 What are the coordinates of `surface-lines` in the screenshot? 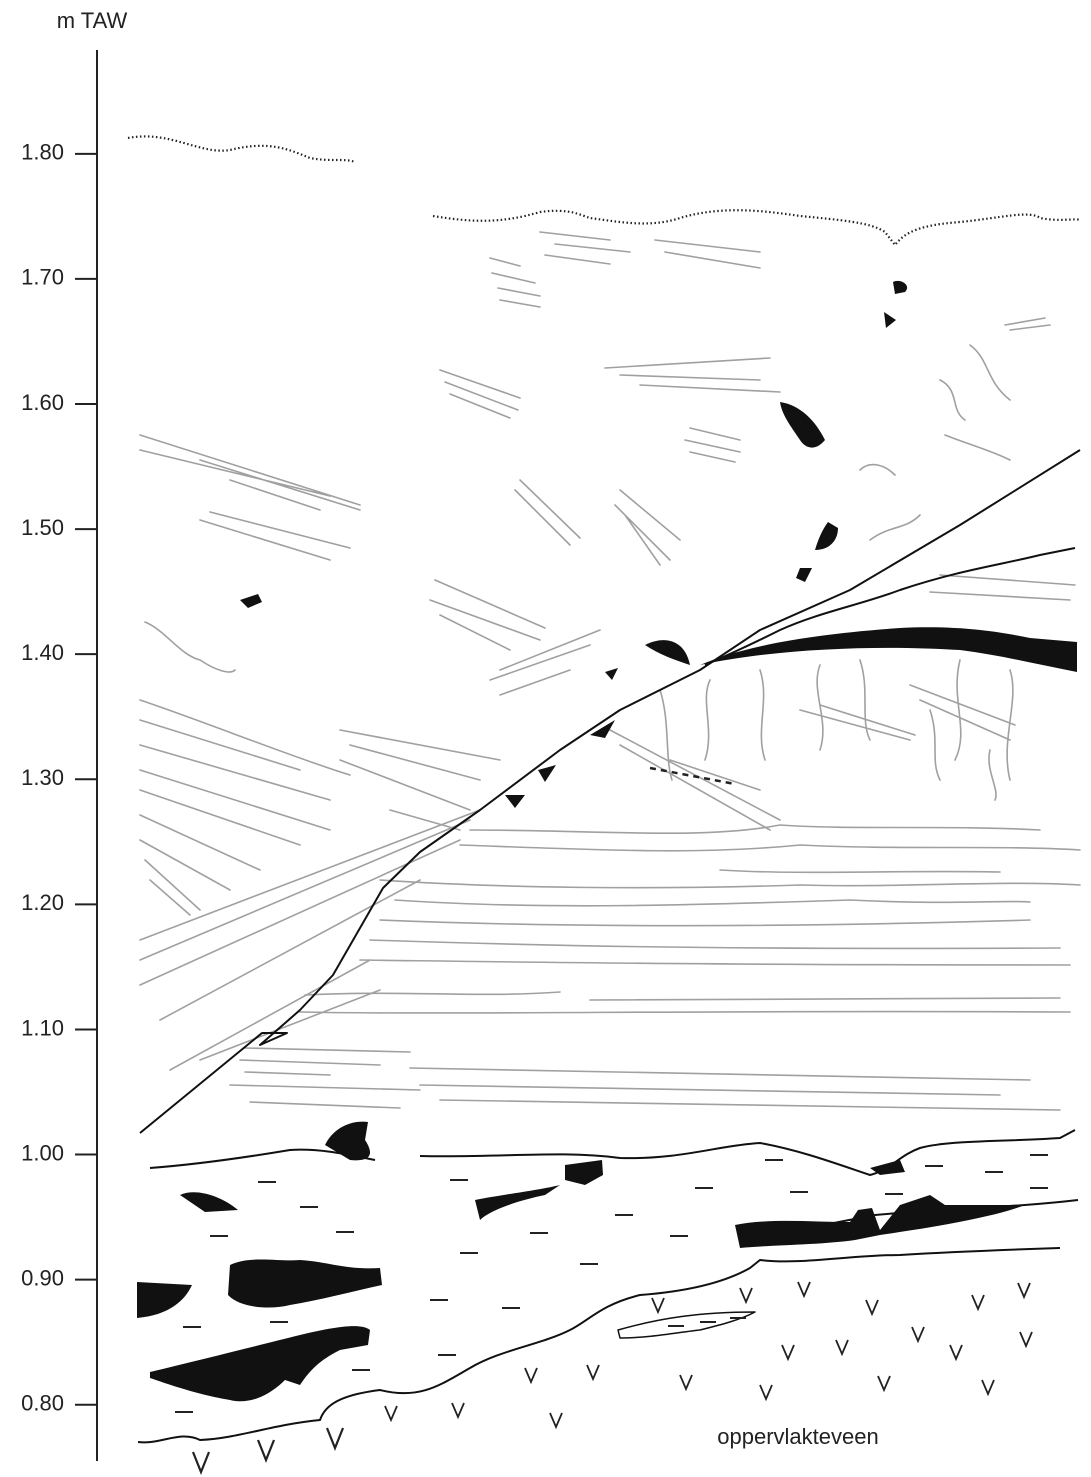 It's located at (604, 191).